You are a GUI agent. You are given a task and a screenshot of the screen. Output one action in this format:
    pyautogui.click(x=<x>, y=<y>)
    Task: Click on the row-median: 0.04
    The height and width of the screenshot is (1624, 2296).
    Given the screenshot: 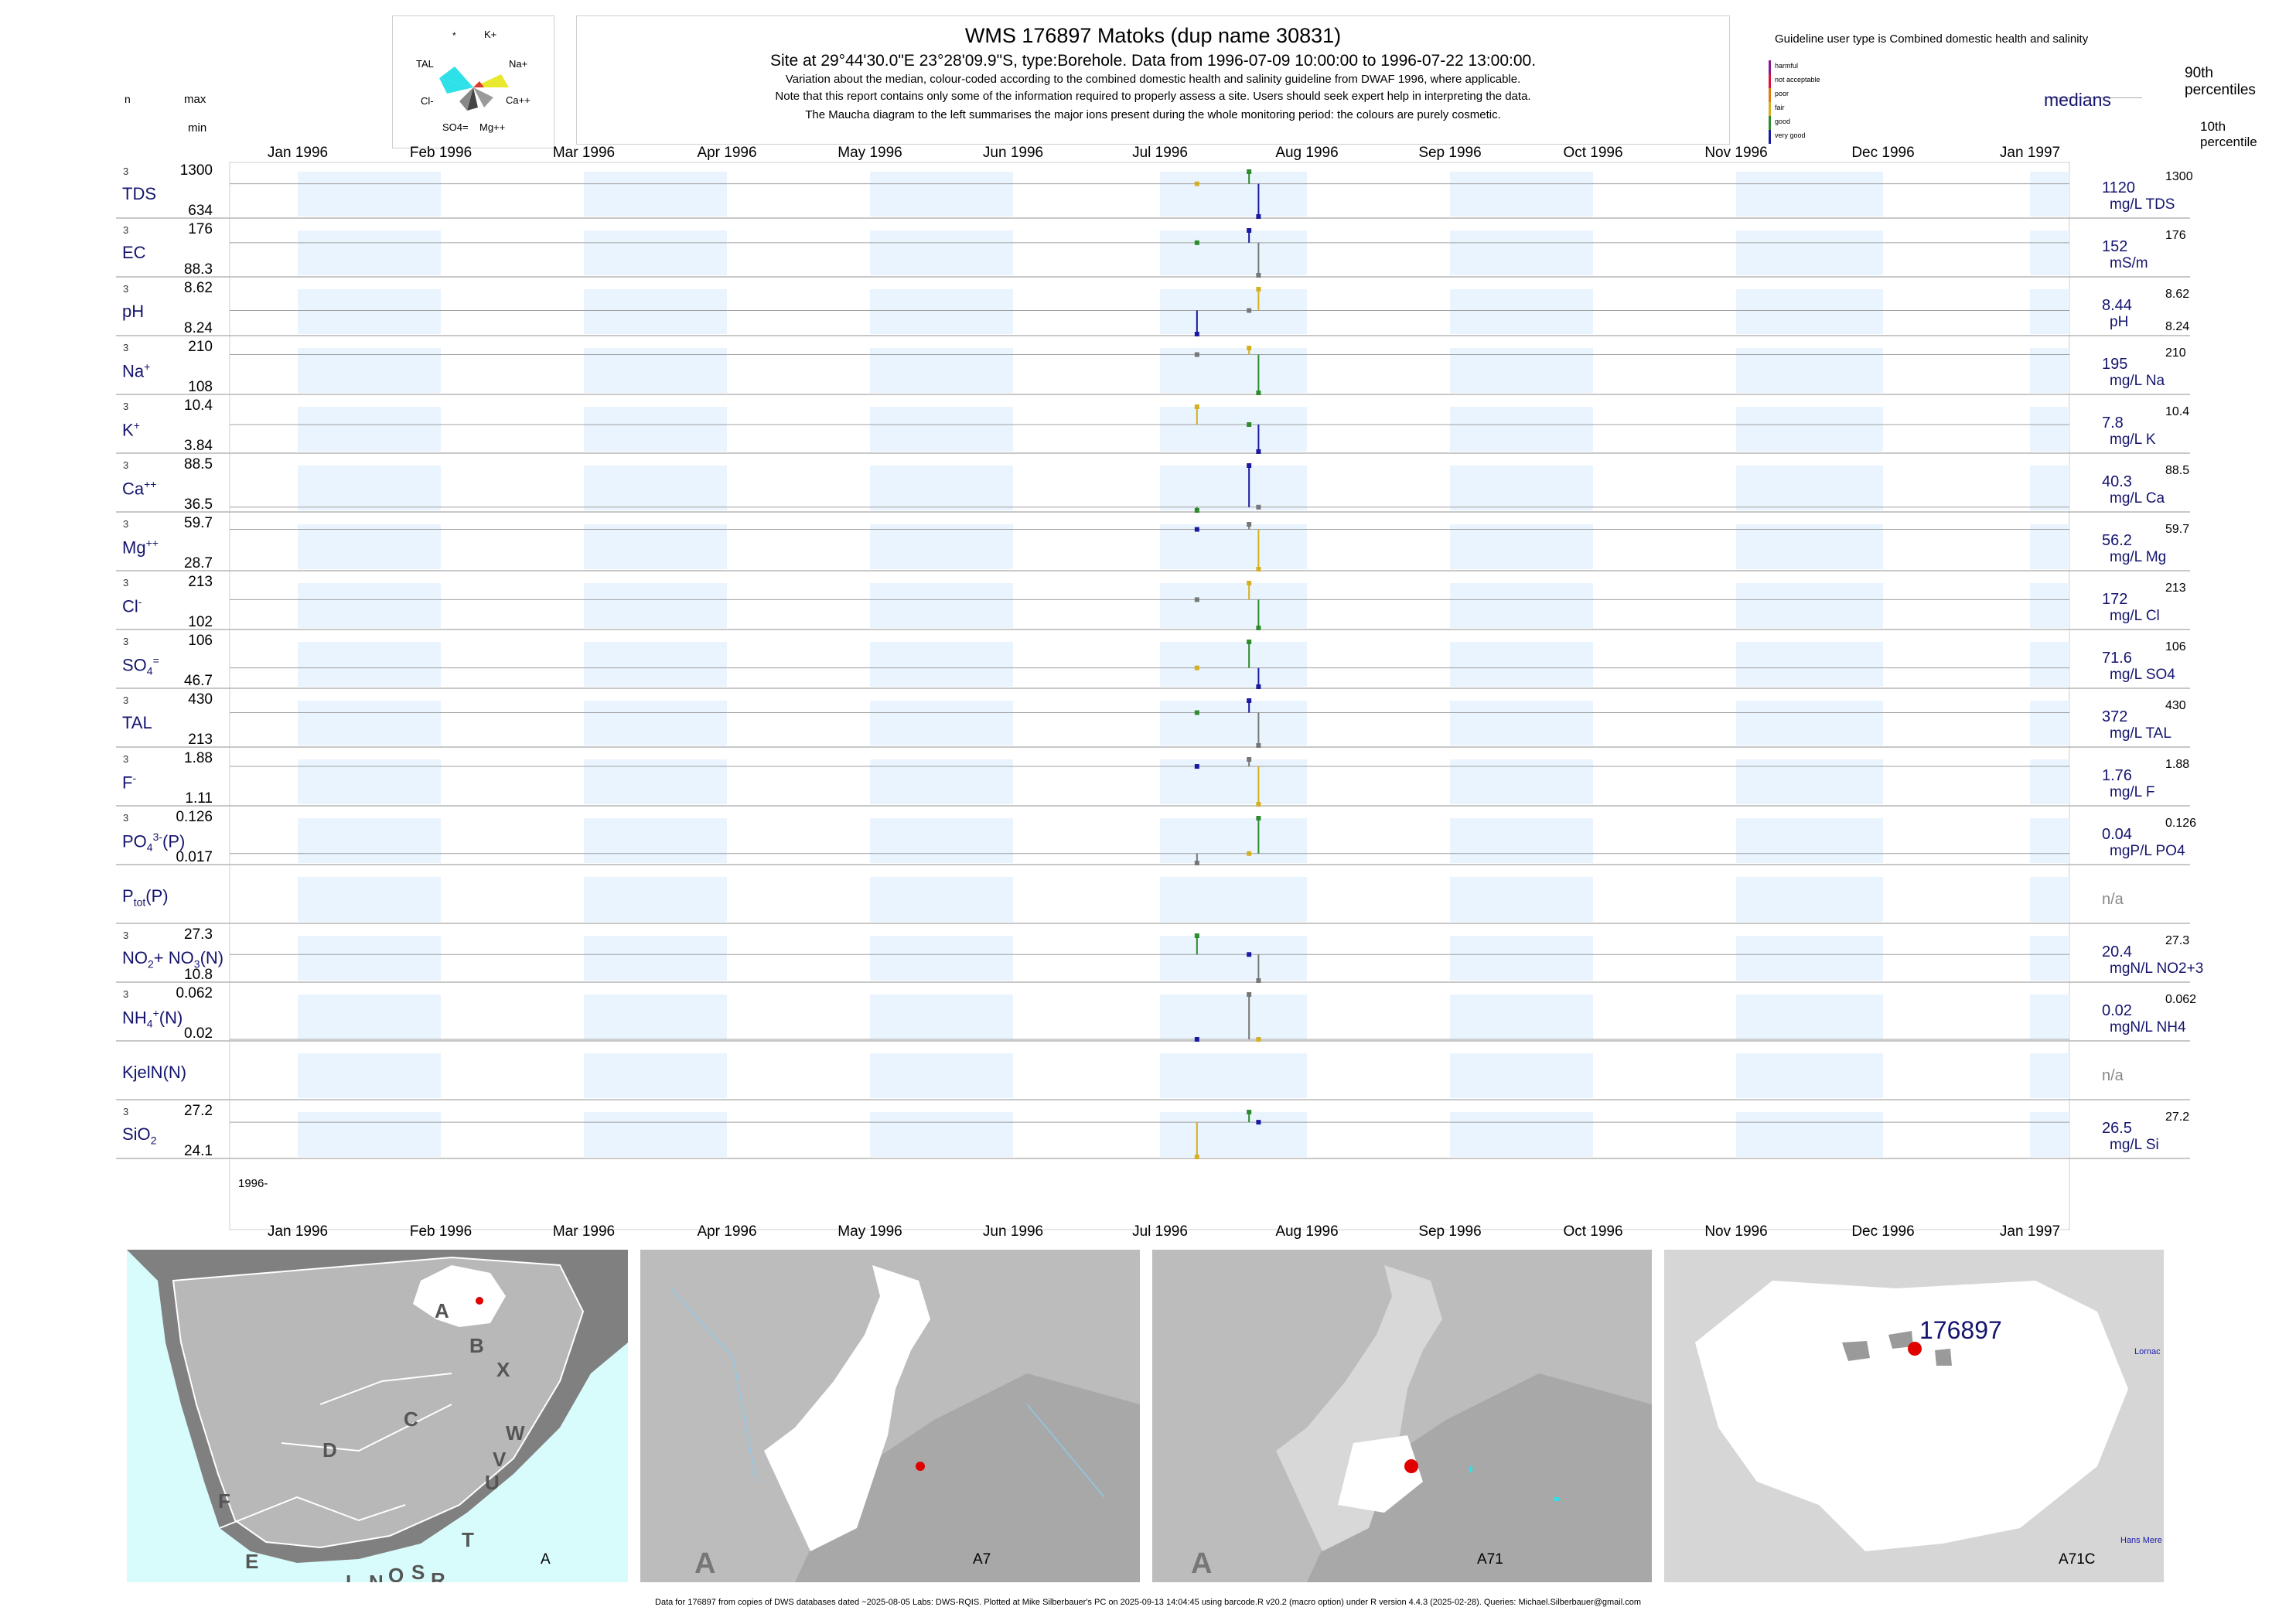 What is the action you would take?
    pyautogui.click(x=2117, y=834)
    